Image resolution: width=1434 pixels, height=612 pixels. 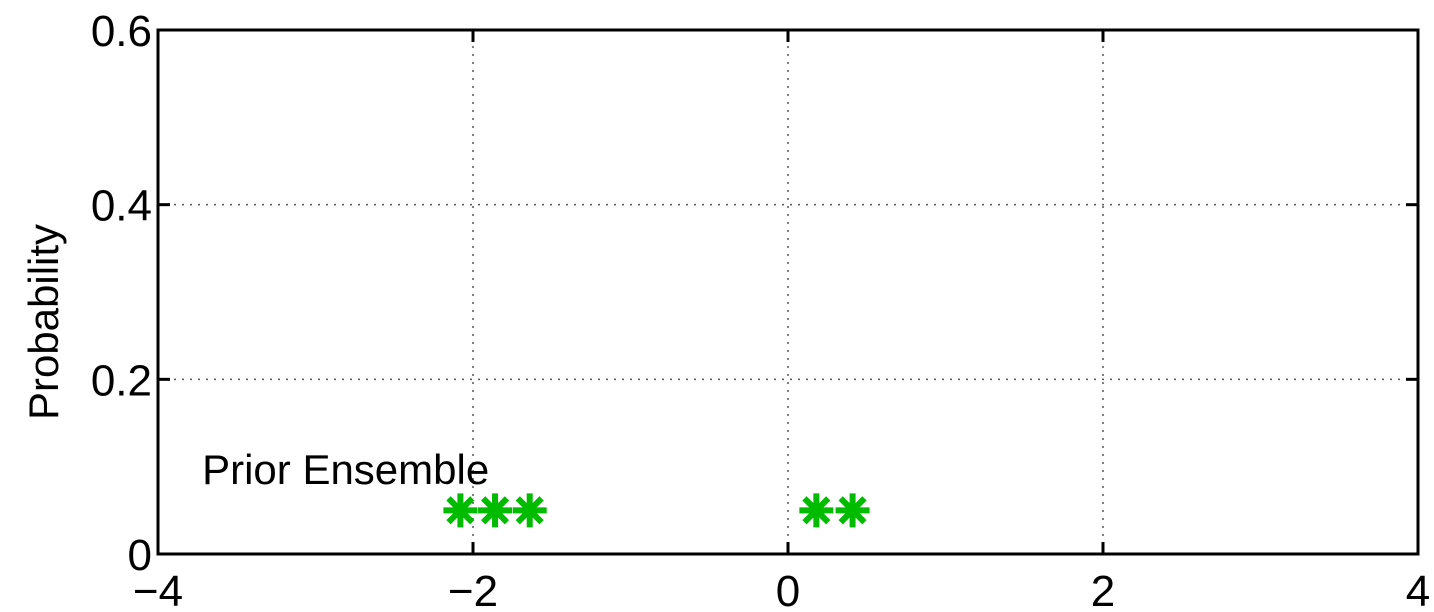 I want to click on y-tick-labels: 0 0.2 0.4 0.6, so click(x=121, y=293).